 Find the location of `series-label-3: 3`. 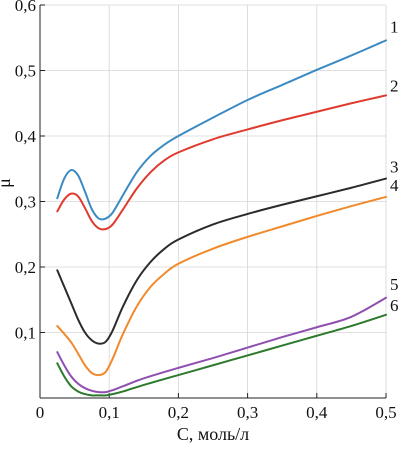

series-label-3: 3 is located at coordinates (394, 167).